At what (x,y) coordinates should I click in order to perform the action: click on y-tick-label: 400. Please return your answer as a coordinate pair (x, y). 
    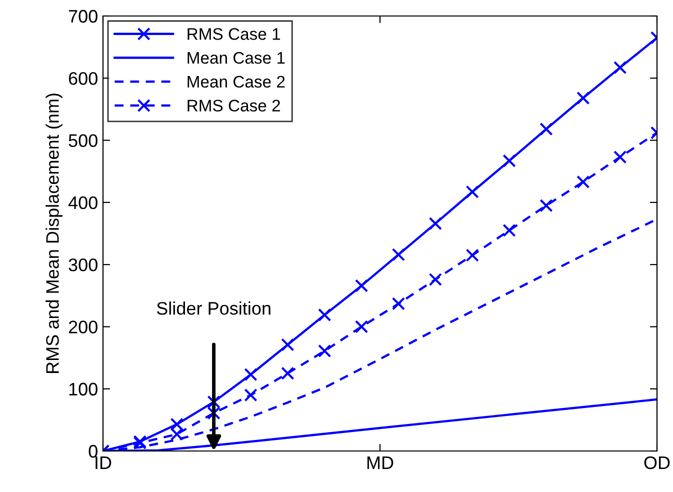
    Looking at the image, I should click on (83, 203).